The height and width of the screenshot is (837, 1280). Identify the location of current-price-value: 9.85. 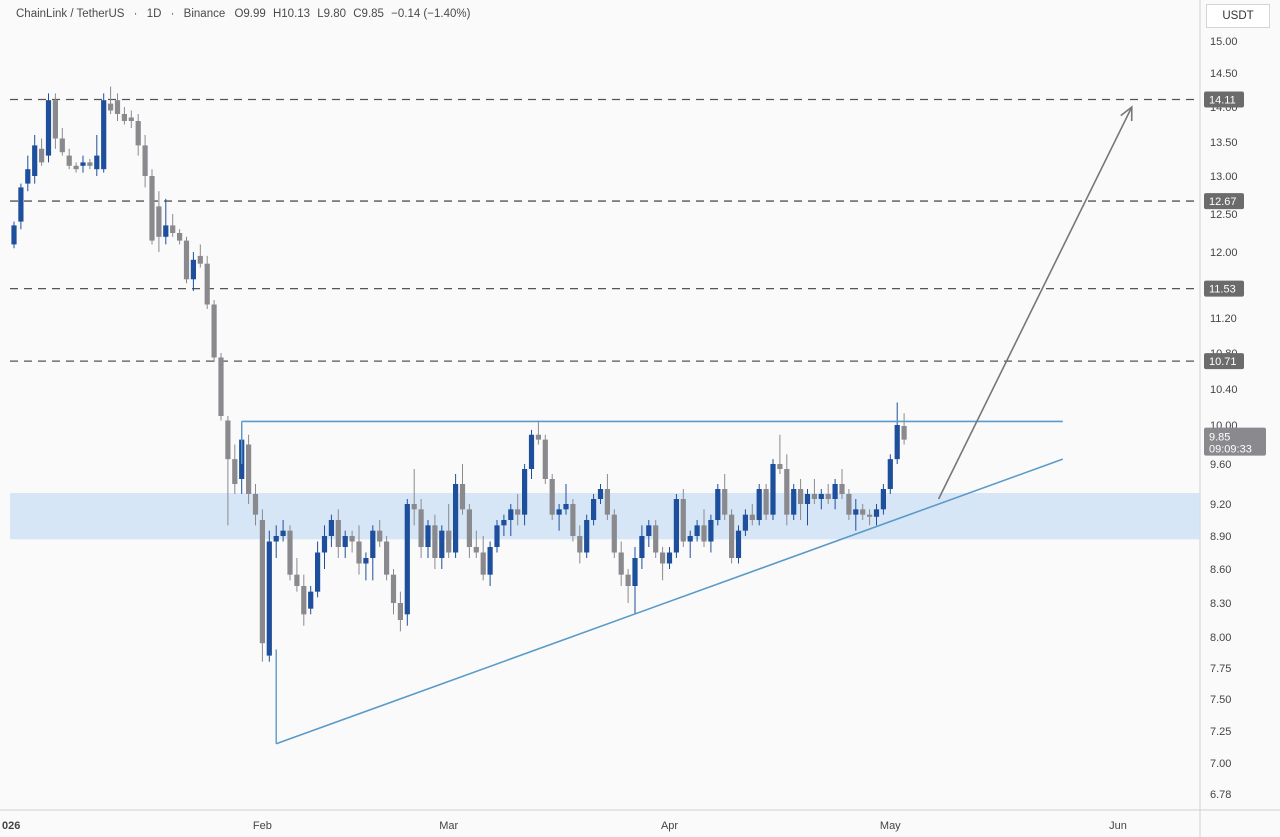
(1219, 438).